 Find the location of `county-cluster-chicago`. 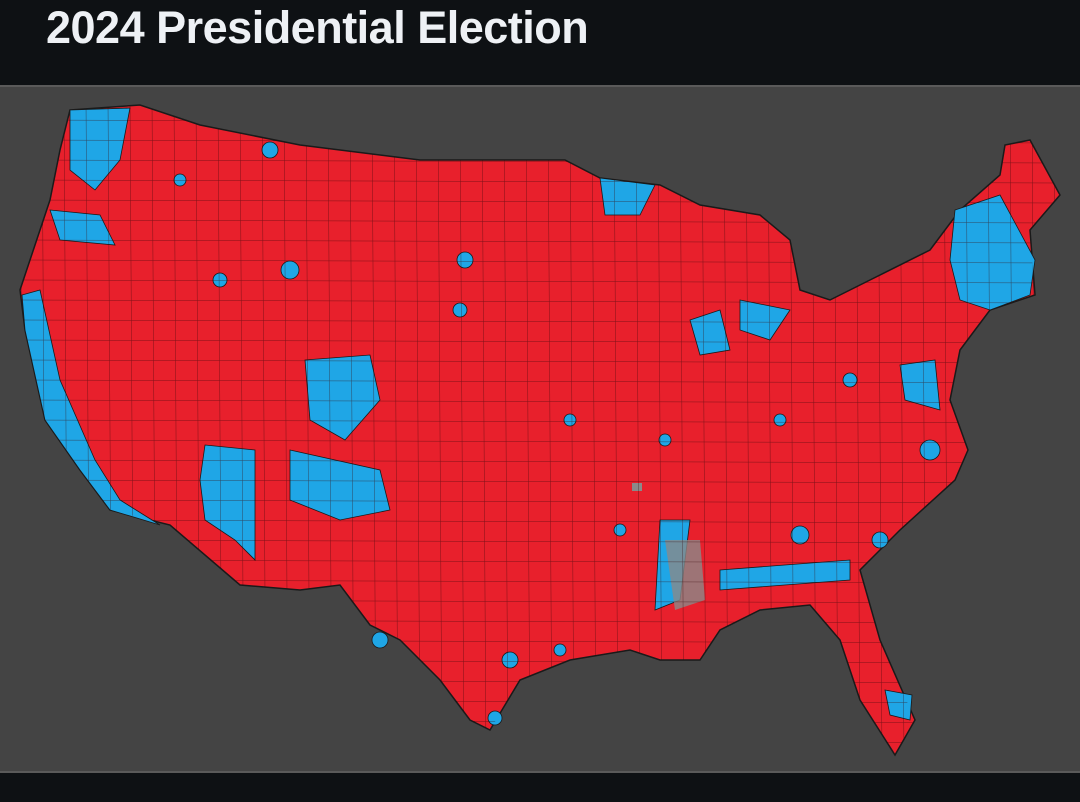

county-cluster-chicago is located at coordinates (710, 332).